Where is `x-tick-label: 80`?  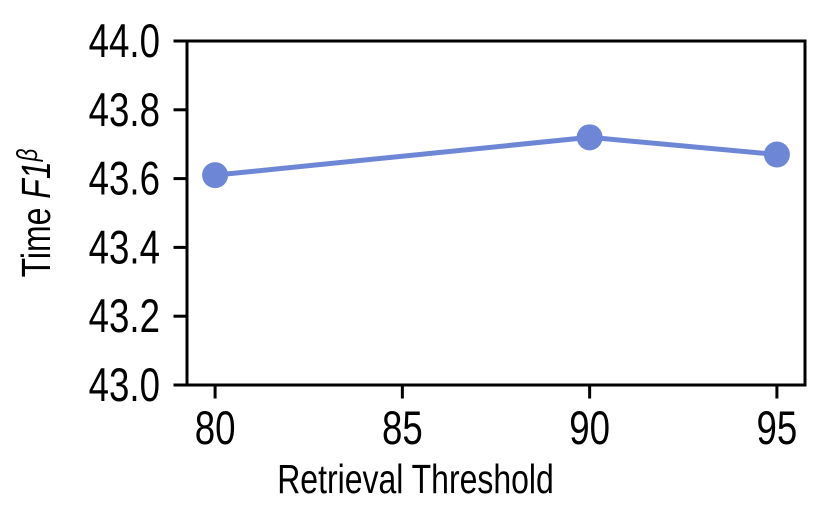
x-tick-label: 80 is located at coordinates (215, 428).